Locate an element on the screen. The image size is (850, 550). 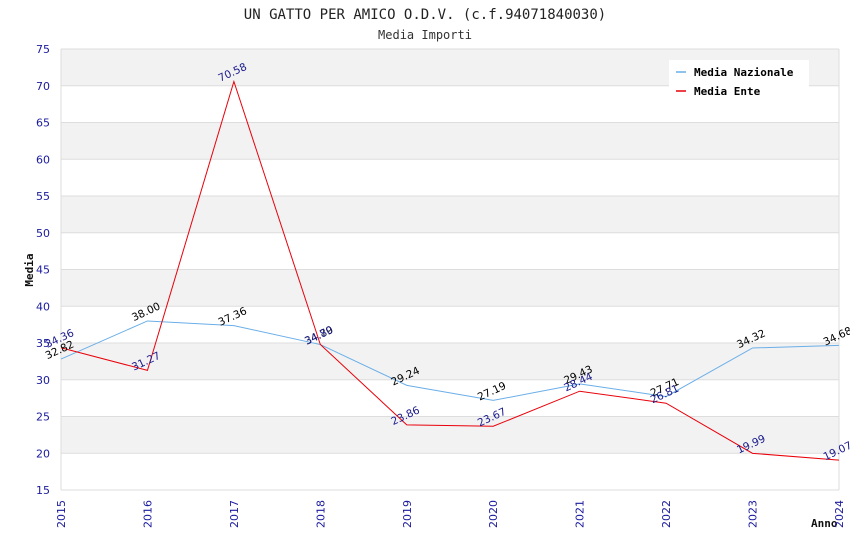
y-axis-ticks: 15 20 25 30 35 40 45 50 55 60 65 70 75 is located at coordinates (43, 270).